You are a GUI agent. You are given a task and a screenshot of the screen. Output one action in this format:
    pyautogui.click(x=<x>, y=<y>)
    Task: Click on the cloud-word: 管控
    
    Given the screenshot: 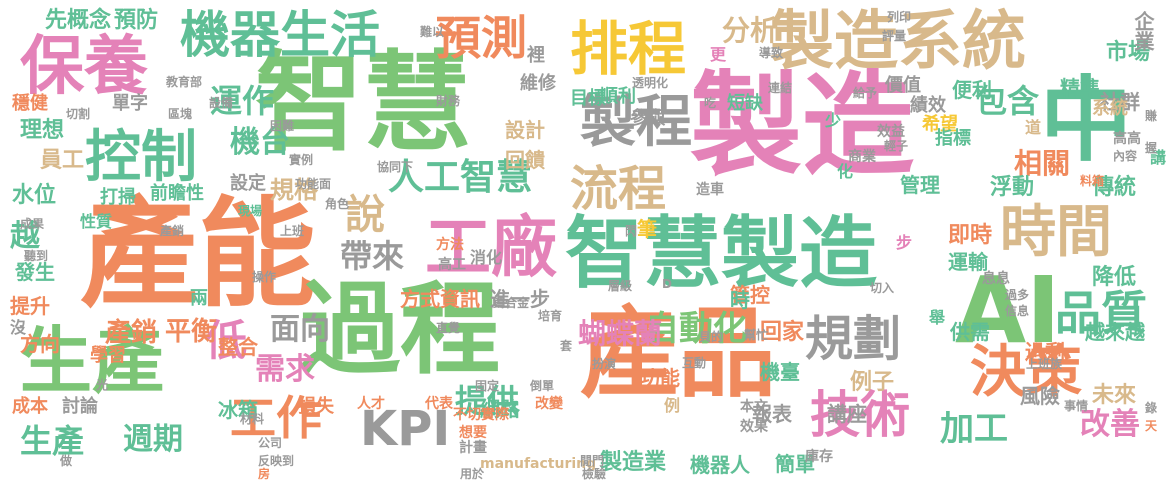 What is the action you would take?
    pyautogui.click(x=750, y=295)
    